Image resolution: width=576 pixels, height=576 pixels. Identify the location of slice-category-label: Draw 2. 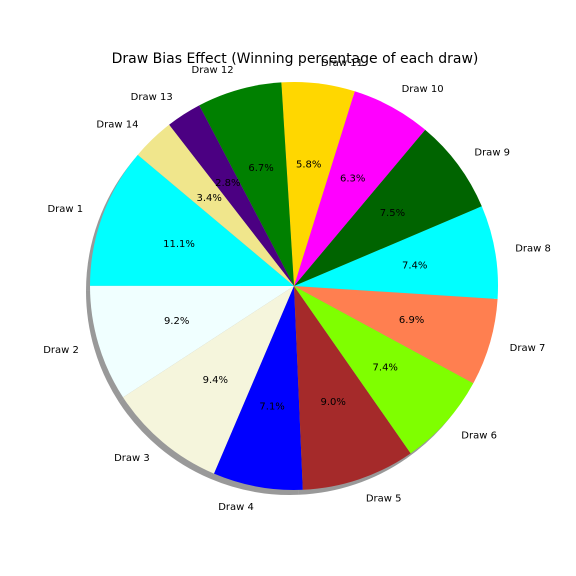
(61, 350).